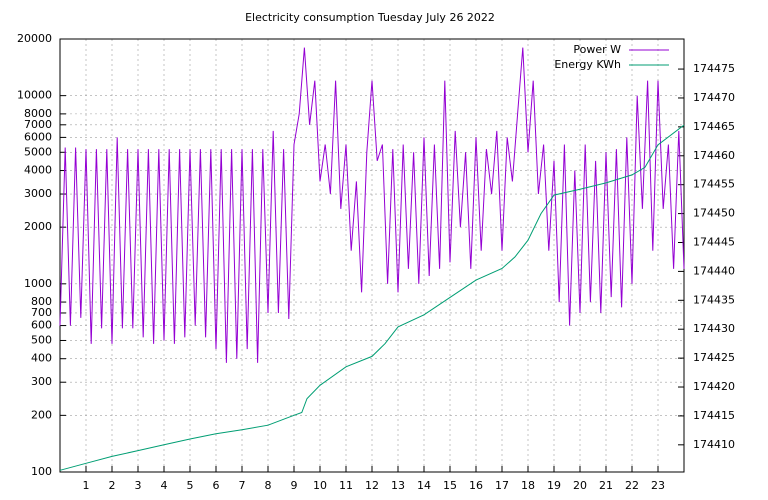  What do you see at coordinates (714, 444) in the screenshot?
I see `y2-tick-label: 174410` at bounding box center [714, 444].